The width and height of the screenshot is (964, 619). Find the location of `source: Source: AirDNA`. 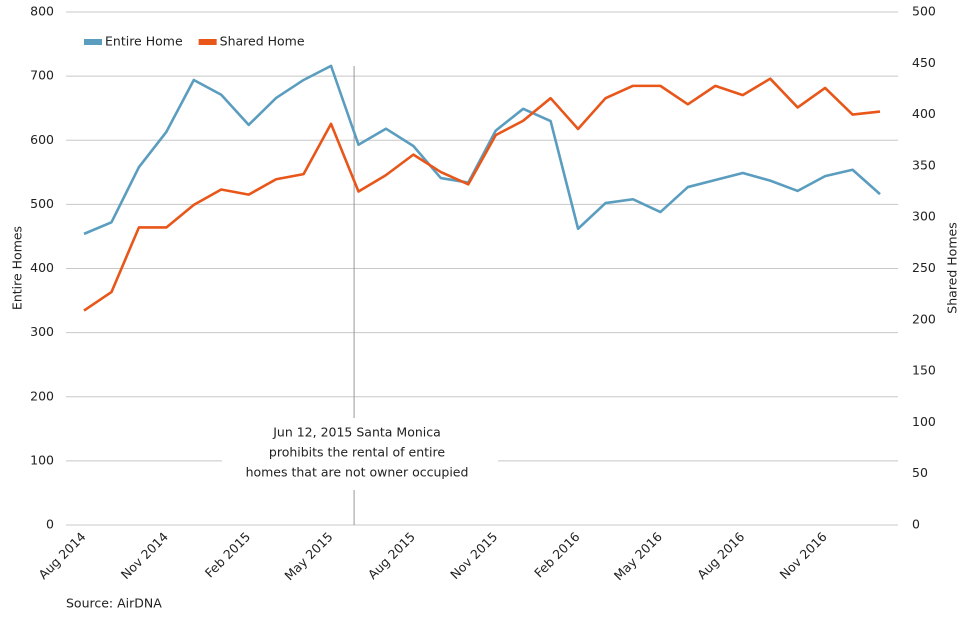

source: Source: AirDNA is located at coordinates (114, 603).